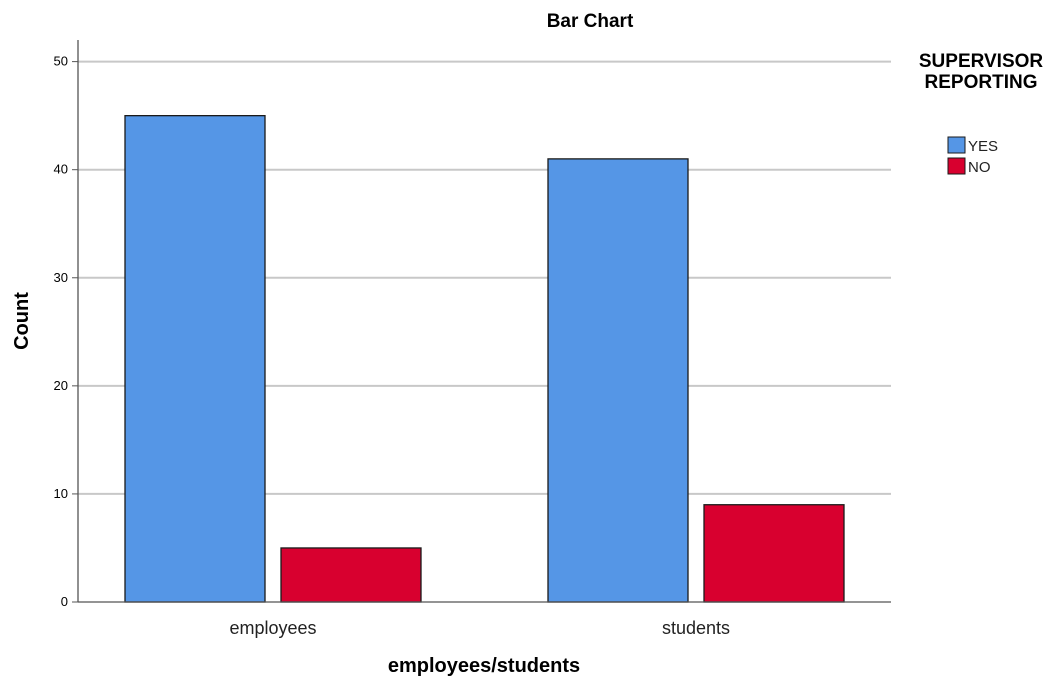  Describe the element at coordinates (484, 666) in the screenshot. I see `x-axis-title: employees/students` at that location.